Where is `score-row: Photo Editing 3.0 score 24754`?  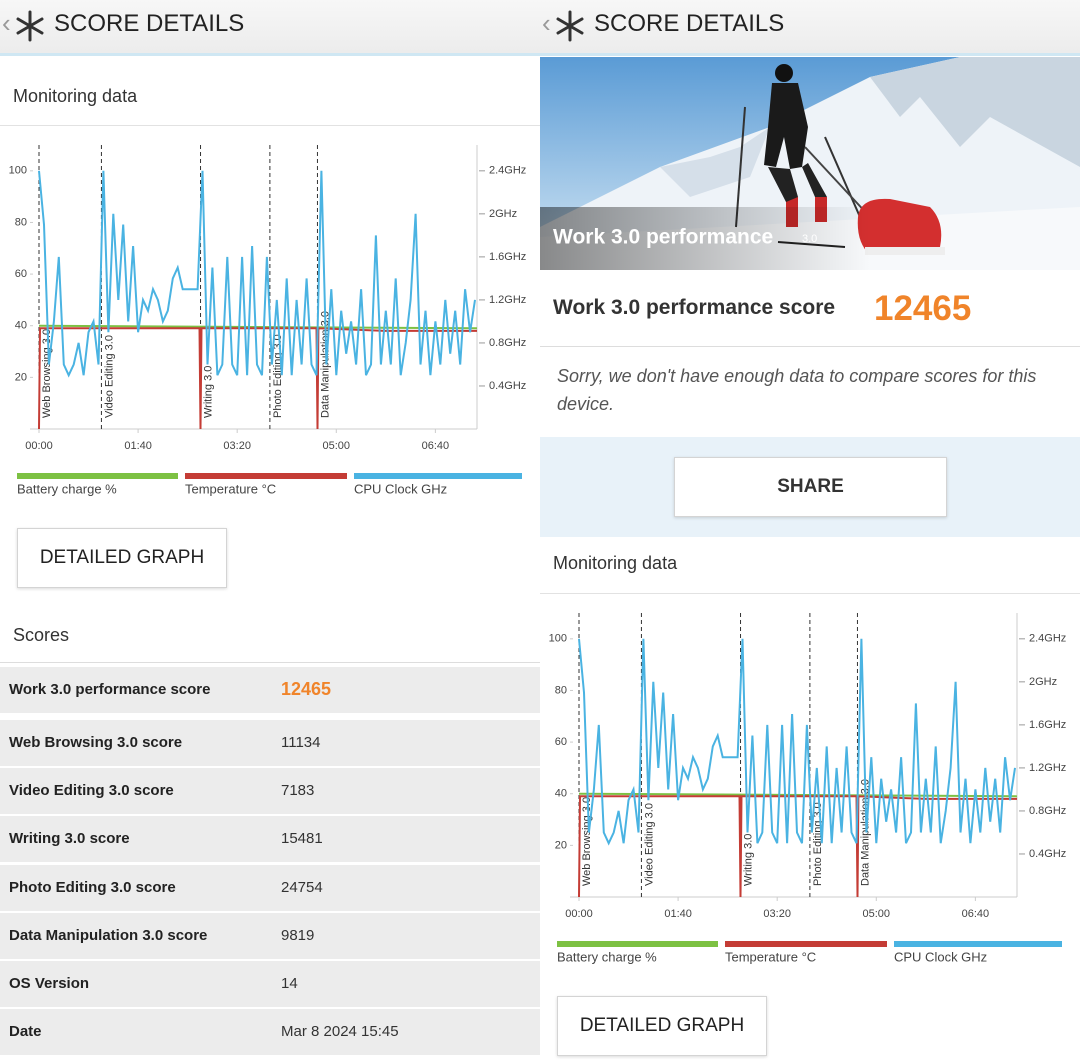
score-row: Photo Editing 3.0 score 24754 is located at coordinates (270, 887).